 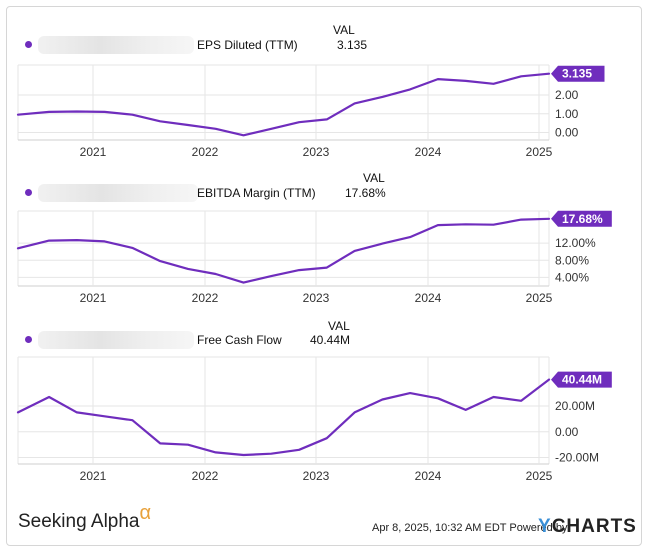 I want to click on series-value-2: 17.68%, so click(x=365, y=193).